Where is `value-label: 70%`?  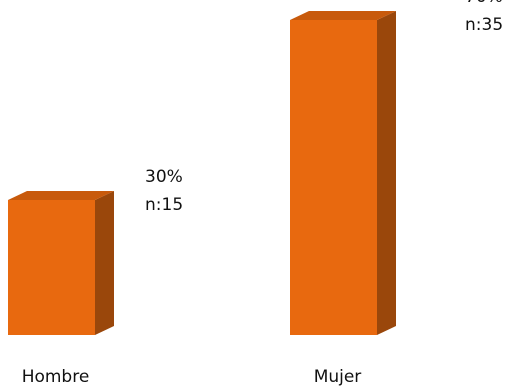
value-label: 70% is located at coordinates (484, 3).